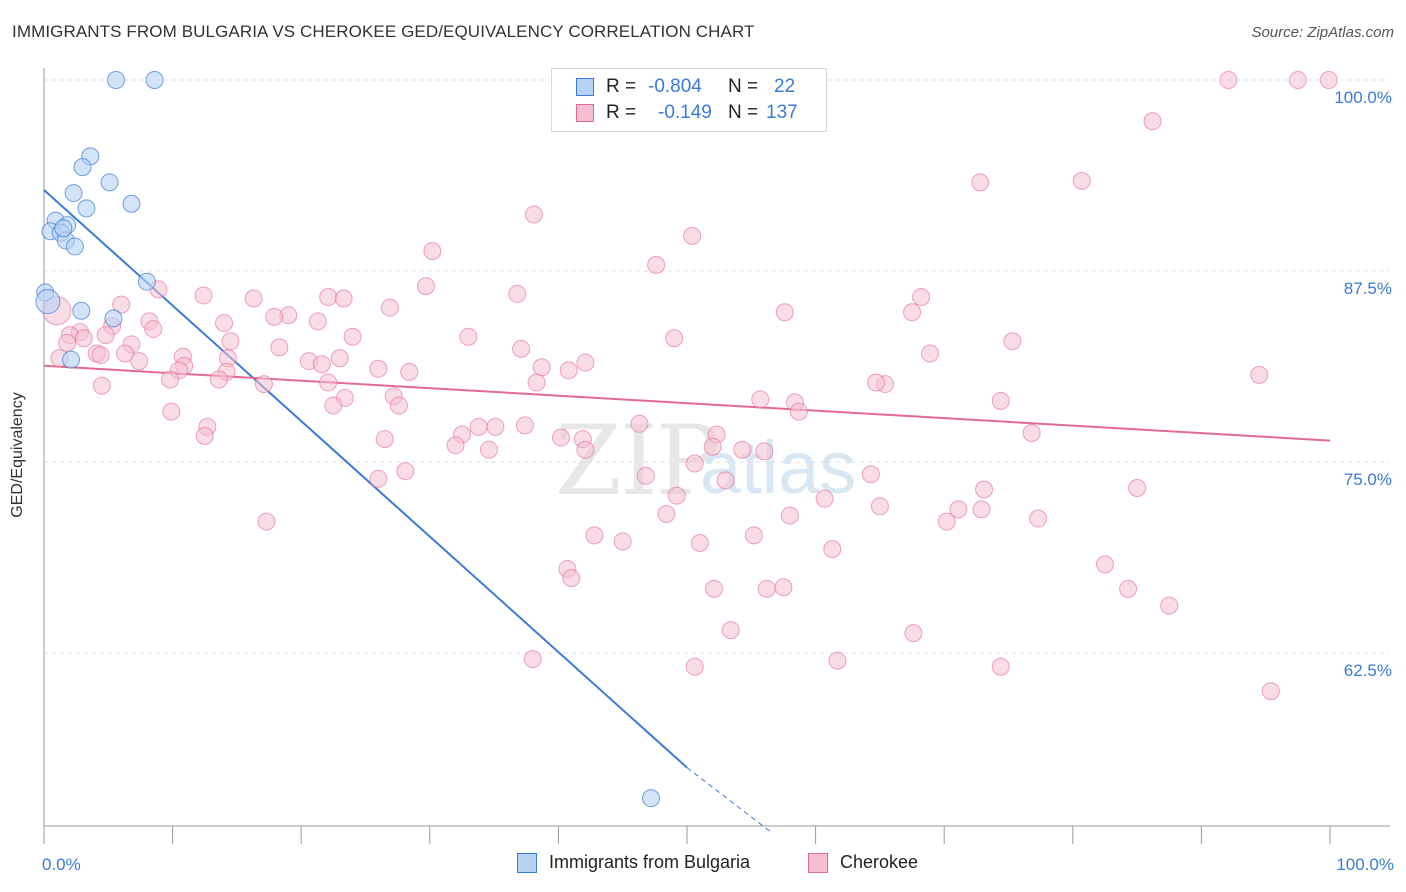 The height and width of the screenshot is (892, 1406). I want to click on y-tick-label: 75.0%, so click(1368, 479).